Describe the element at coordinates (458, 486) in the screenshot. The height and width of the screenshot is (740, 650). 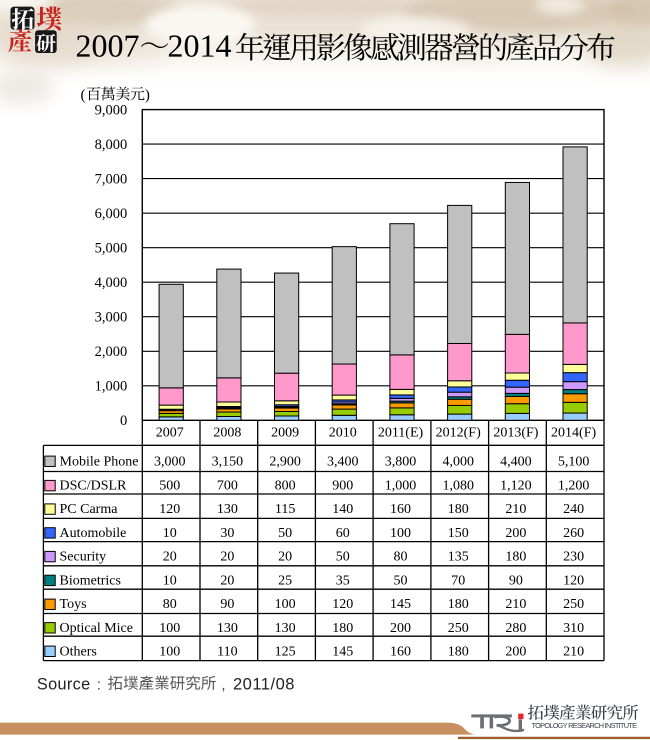
I see `svg-text: 1,080` at that location.